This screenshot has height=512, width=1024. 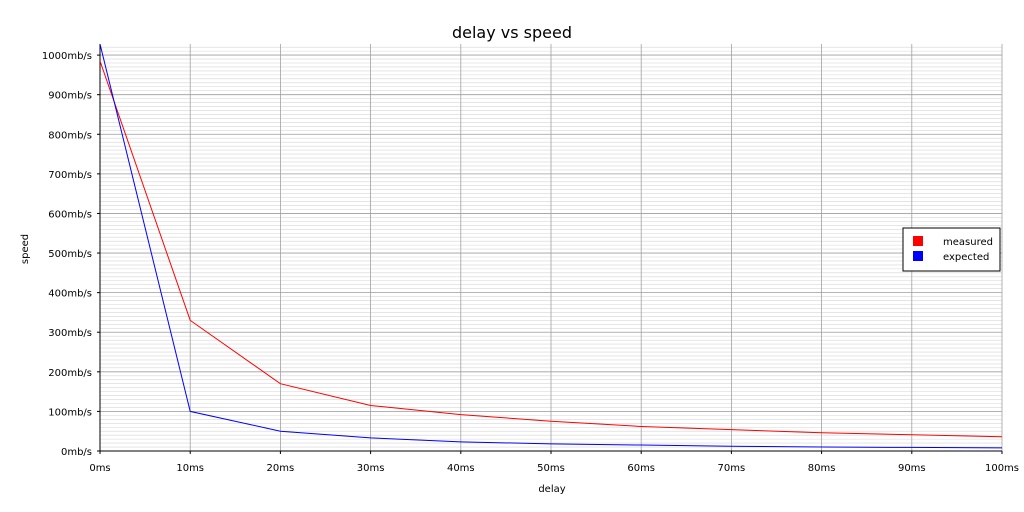 I want to click on y-tick-label: 700mb/s, so click(x=70, y=175).